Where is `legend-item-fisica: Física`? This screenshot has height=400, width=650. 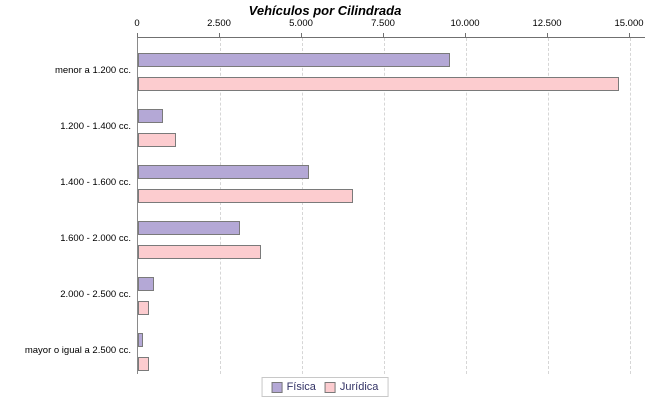
legend-item-fisica: Física is located at coordinates (293, 387).